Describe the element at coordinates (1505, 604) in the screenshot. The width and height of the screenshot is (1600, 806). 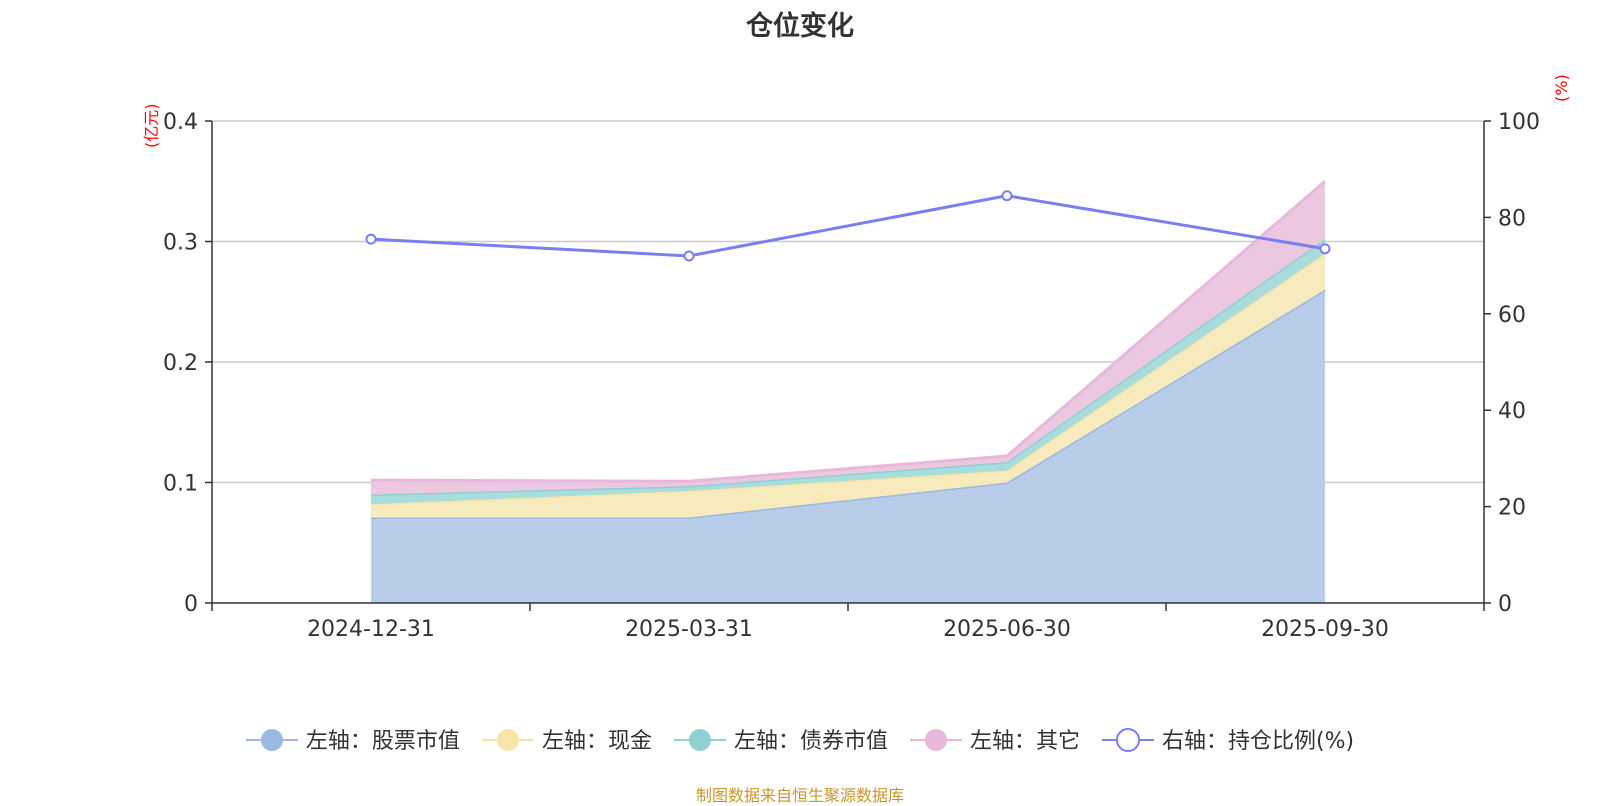
I see `right-tick-label: 0` at that location.